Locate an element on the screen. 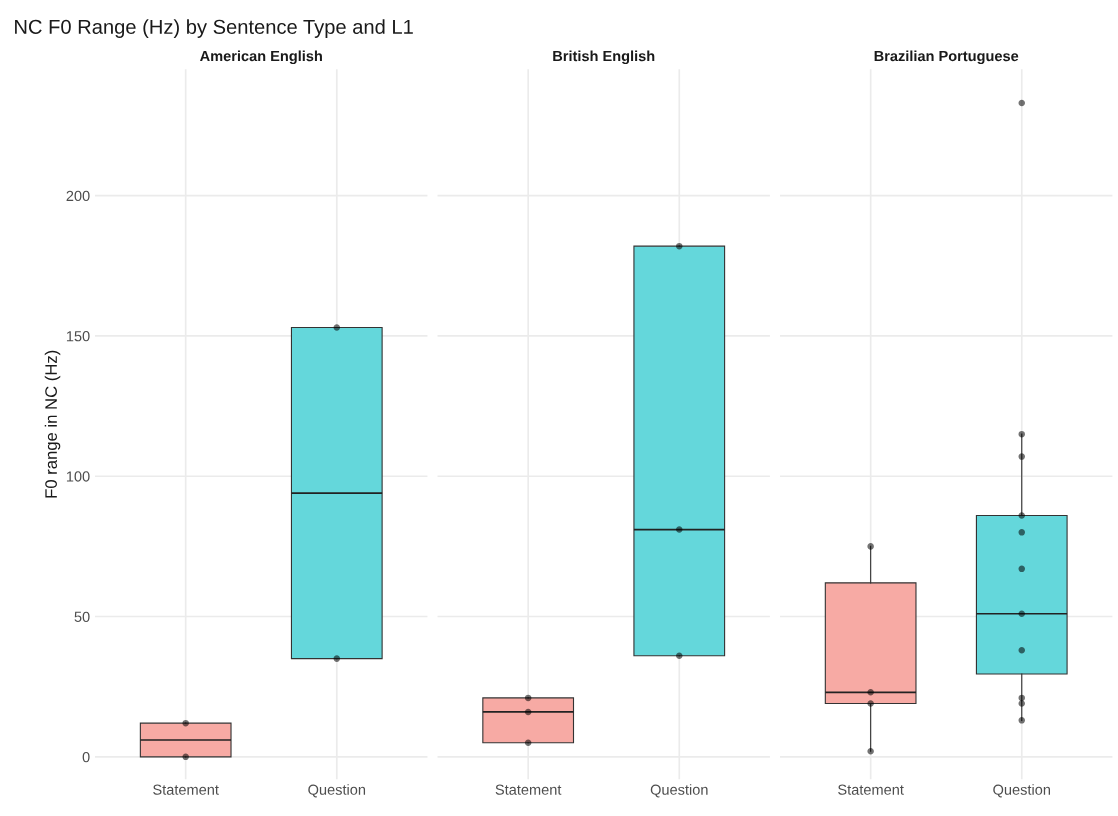  y-tick-label: 200 is located at coordinates (78, 196).